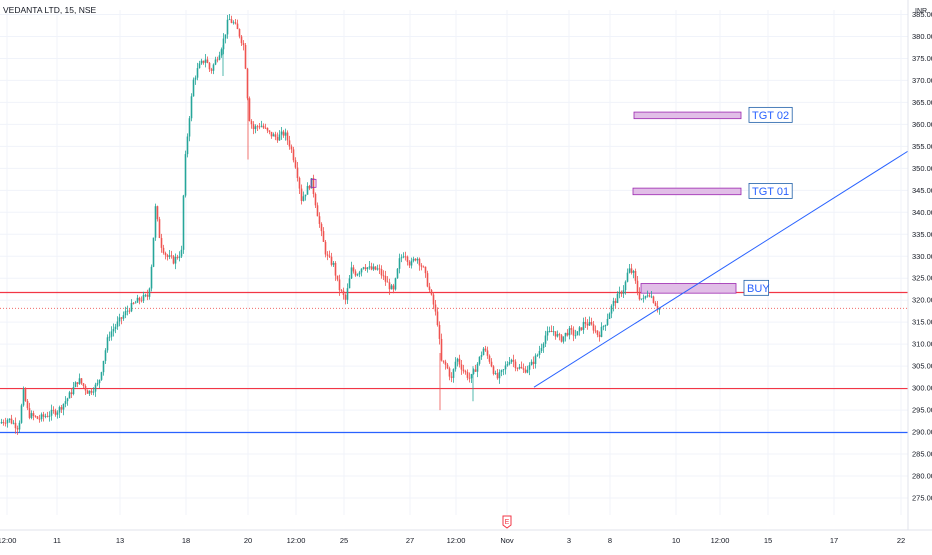 This screenshot has height=555, width=932. Describe the element at coordinates (712, 201) in the screenshot. I see `target-zones: TGT 02 TGT 01 BUY` at that location.